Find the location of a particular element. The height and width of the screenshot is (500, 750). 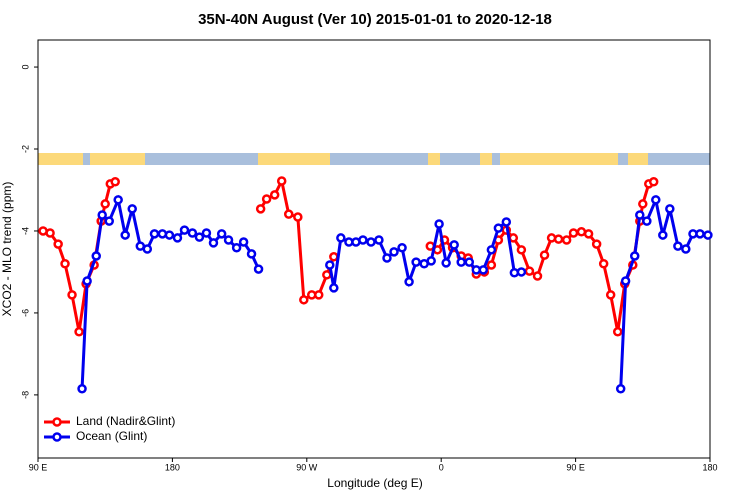

x-tick-label: 90 W is located at coordinates (307, 467).